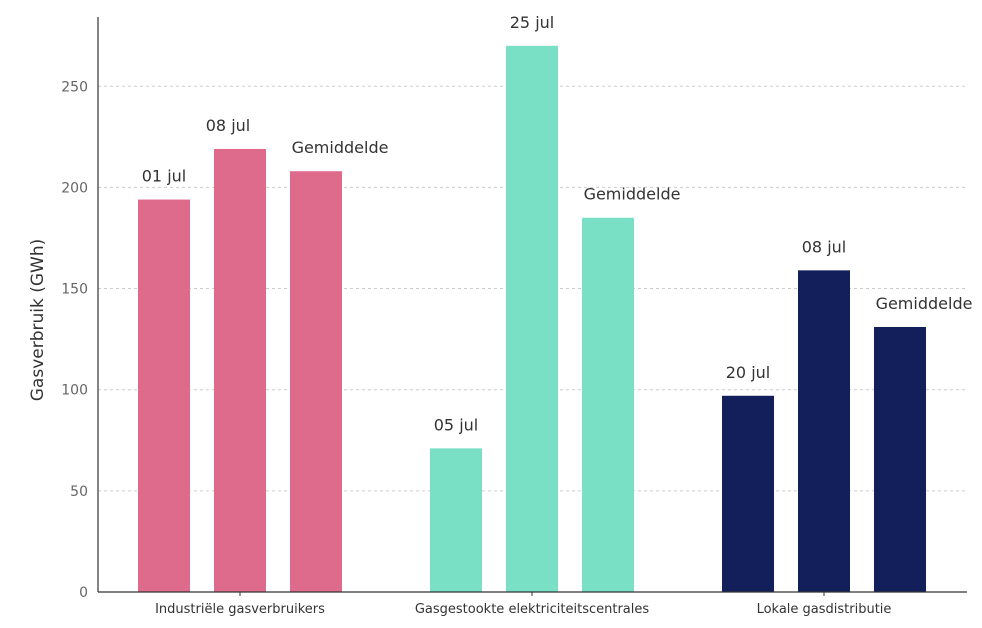 This screenshot has height=628, width=982. What do you see at coordinates (824, 609) in the screenshot?
I see `x-tick-label: Lokale gasdistributie` at bounding box center [824, 609].